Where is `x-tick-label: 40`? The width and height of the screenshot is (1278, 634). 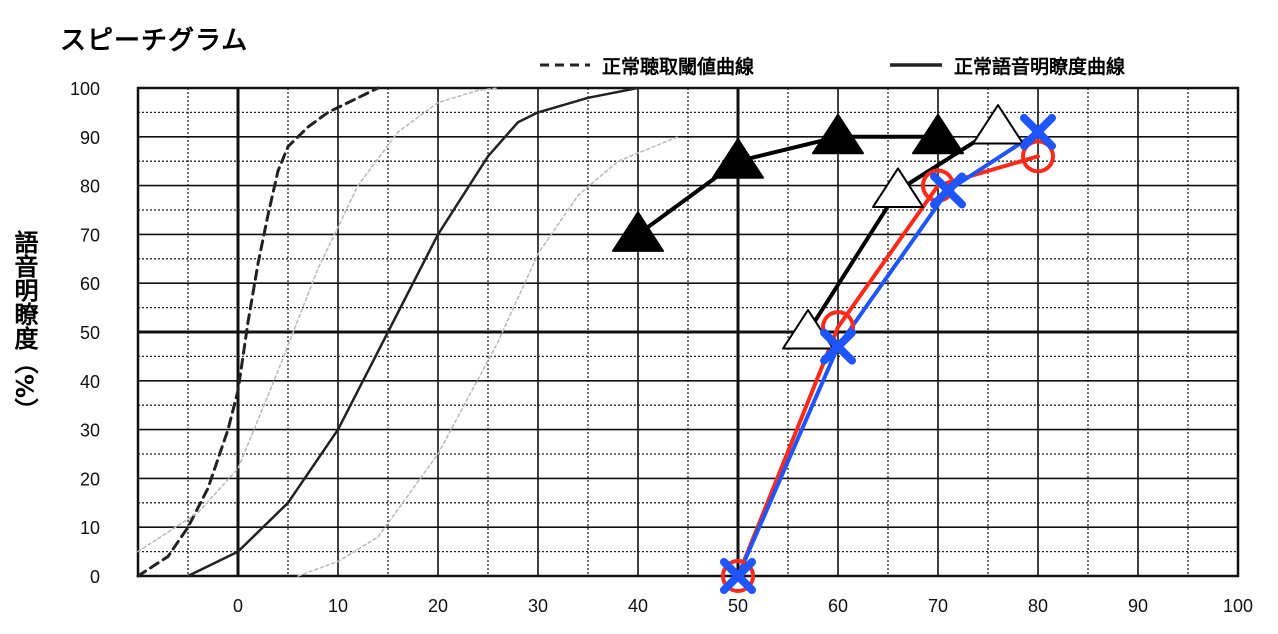 x-tick-label: 40 is located at coordinates (638, 606).